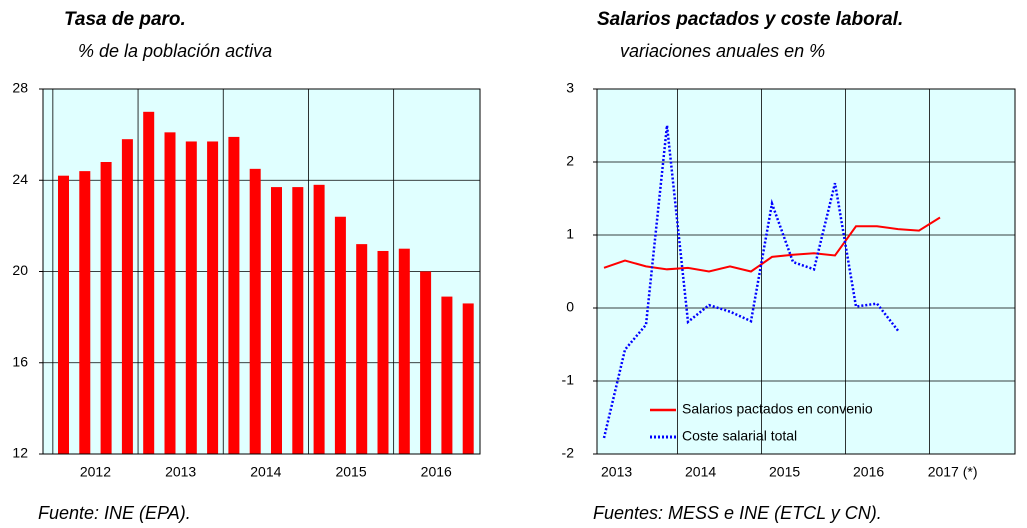  What do you see at coordinates (114, 513) in the screenshot?
I see `chart-source: Fuente: INE (EPA).` at bounding box center [114, 513].